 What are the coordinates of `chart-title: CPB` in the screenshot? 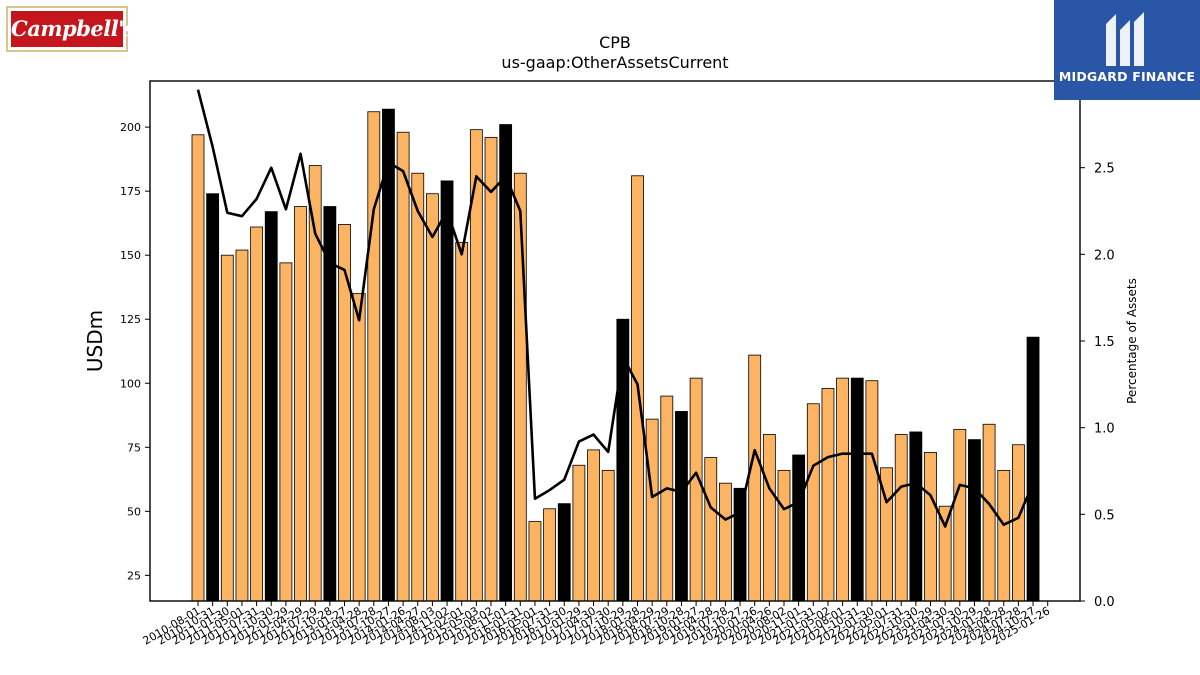 It's located at (615, 42).